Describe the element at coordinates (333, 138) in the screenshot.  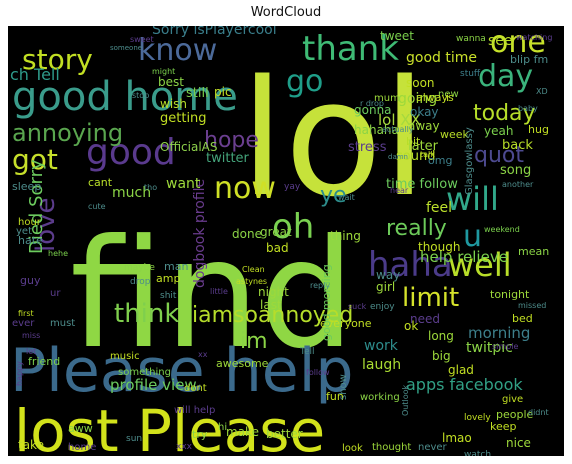
I see `word-lol: lol` at that location.